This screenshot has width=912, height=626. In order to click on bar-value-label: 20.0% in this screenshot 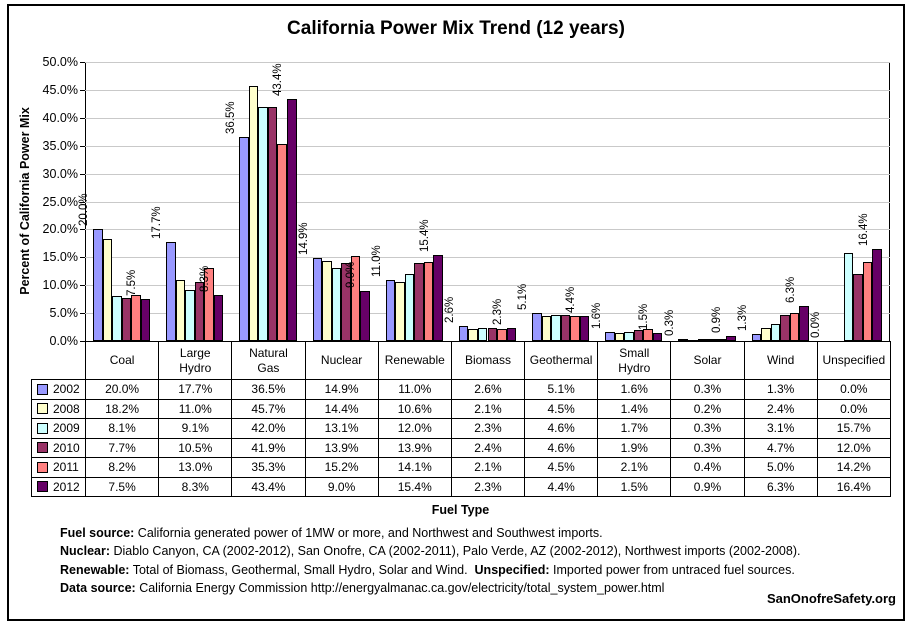, I will do `click(84, 210)`.